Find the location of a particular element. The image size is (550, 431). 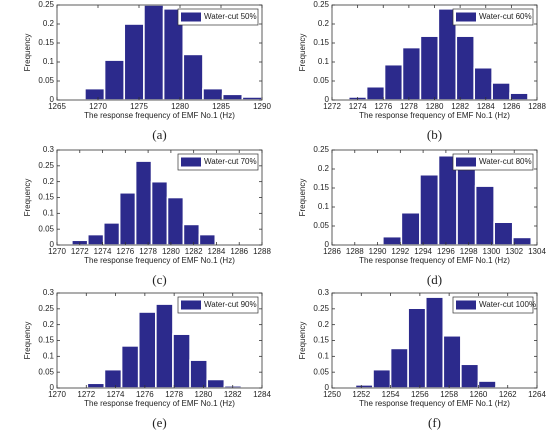

panel-label: (d) is located at coordinates (434, 279).